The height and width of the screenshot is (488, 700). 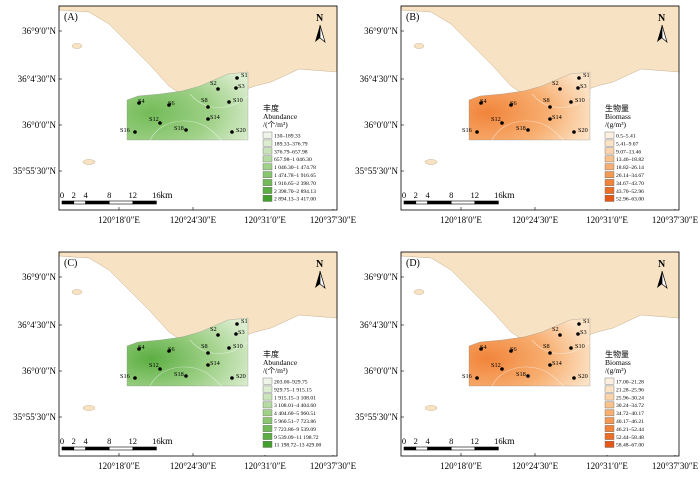 I want to click on station-label: S6, so click(x=513, y=103).